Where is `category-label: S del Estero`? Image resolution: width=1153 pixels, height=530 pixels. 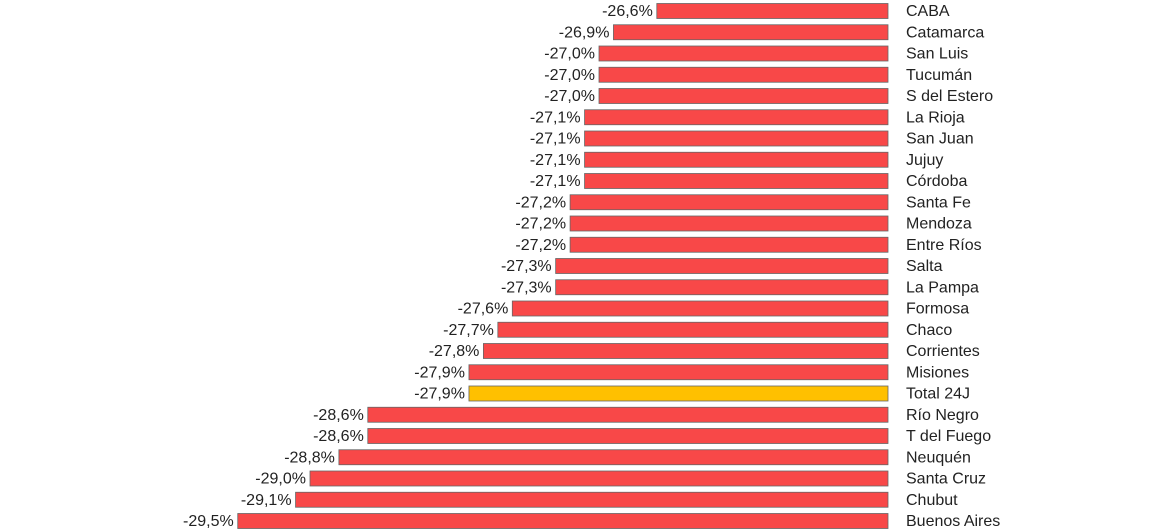 category-label: S del Estero is located at coordinates (949, 96).